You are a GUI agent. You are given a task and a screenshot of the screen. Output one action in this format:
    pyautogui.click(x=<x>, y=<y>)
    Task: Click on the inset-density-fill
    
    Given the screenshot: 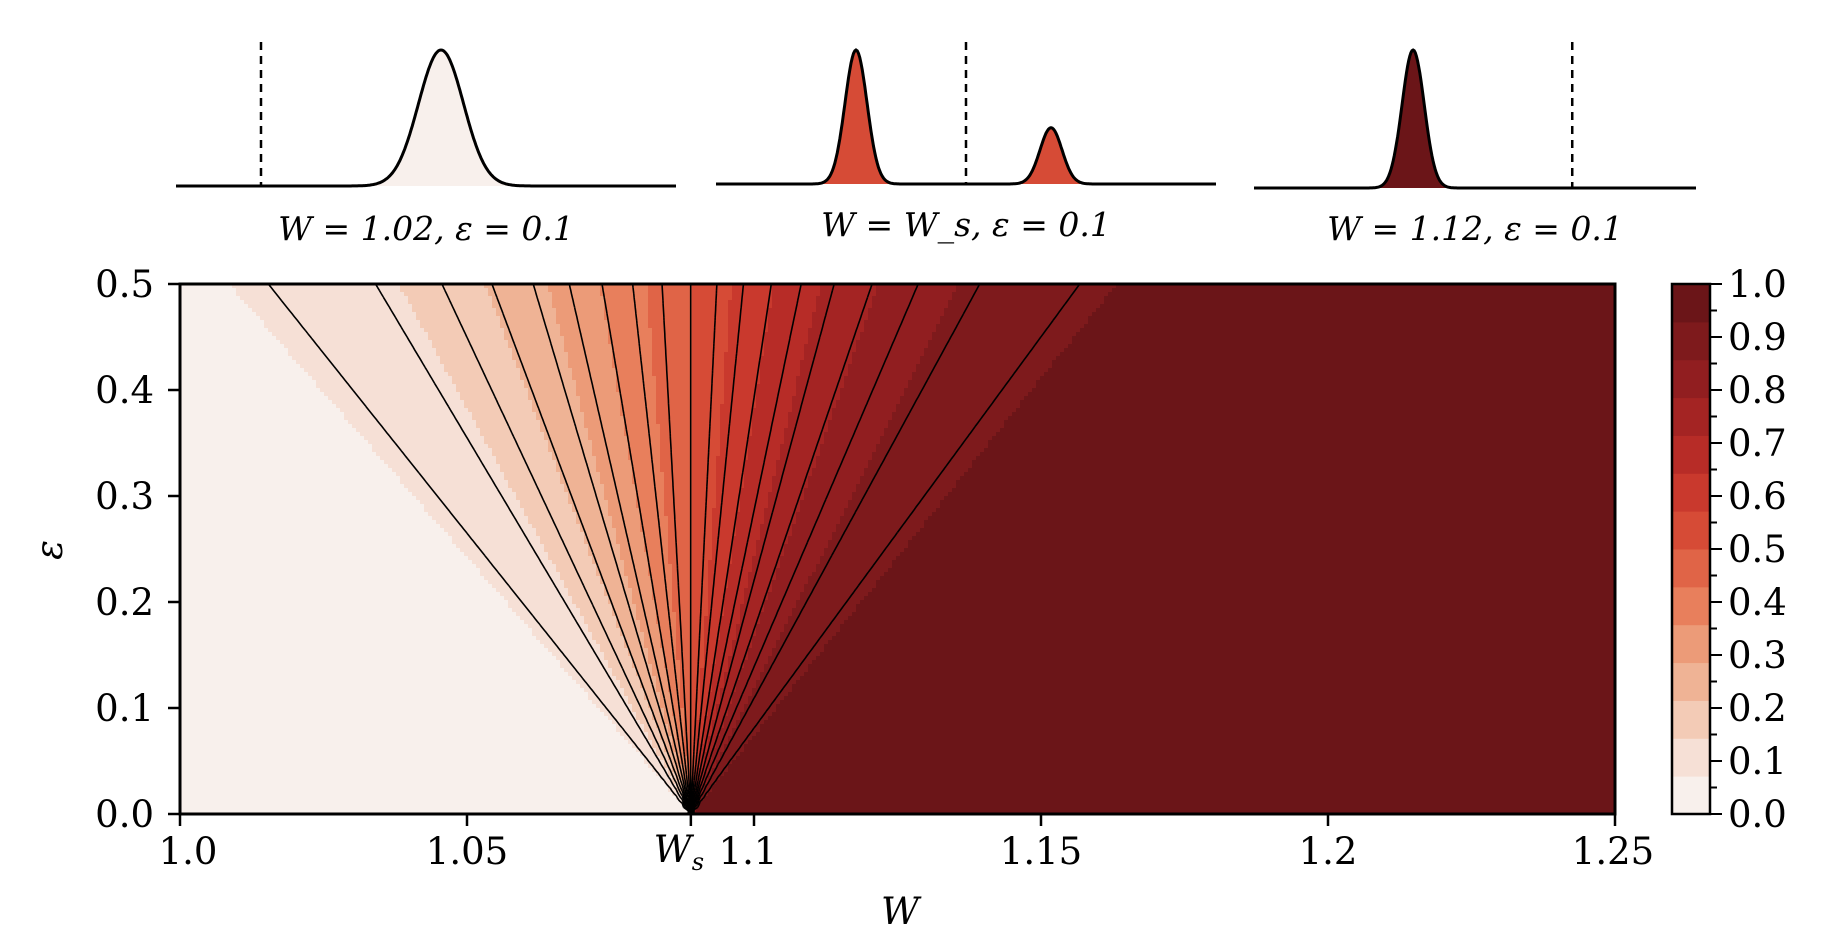 What is the action you would take?
    pyautogui.click(x=1475, y=119)
    